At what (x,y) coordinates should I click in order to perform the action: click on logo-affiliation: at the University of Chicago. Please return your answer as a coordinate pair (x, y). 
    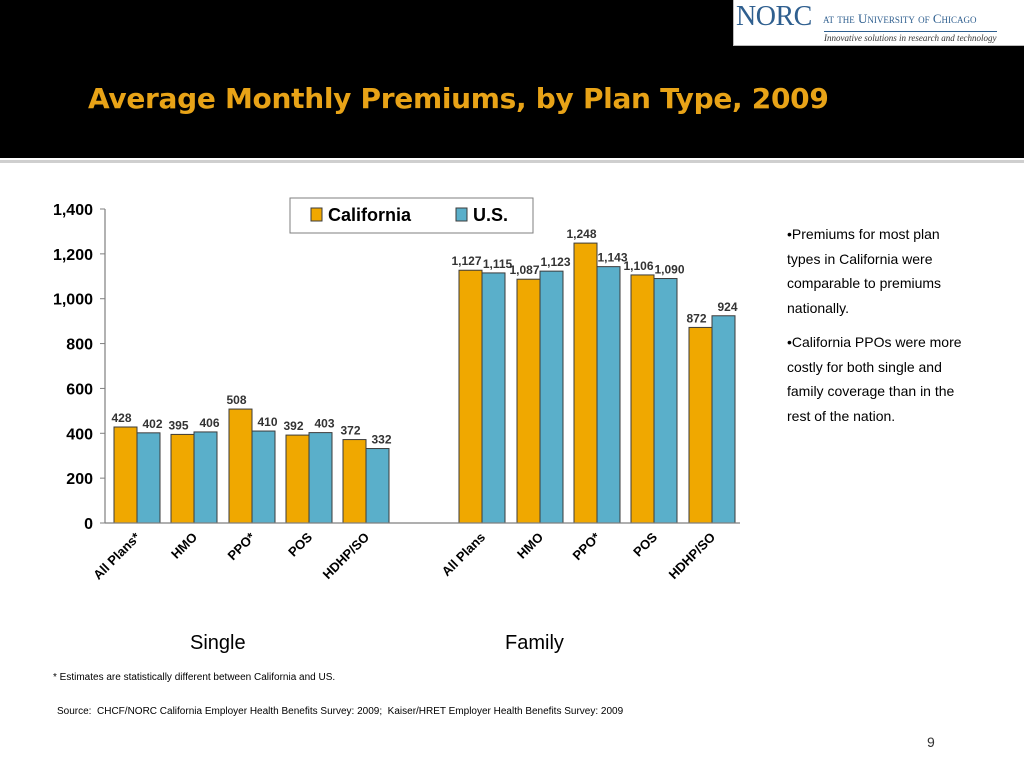
    Looking at the image, I should click on (900, 18).